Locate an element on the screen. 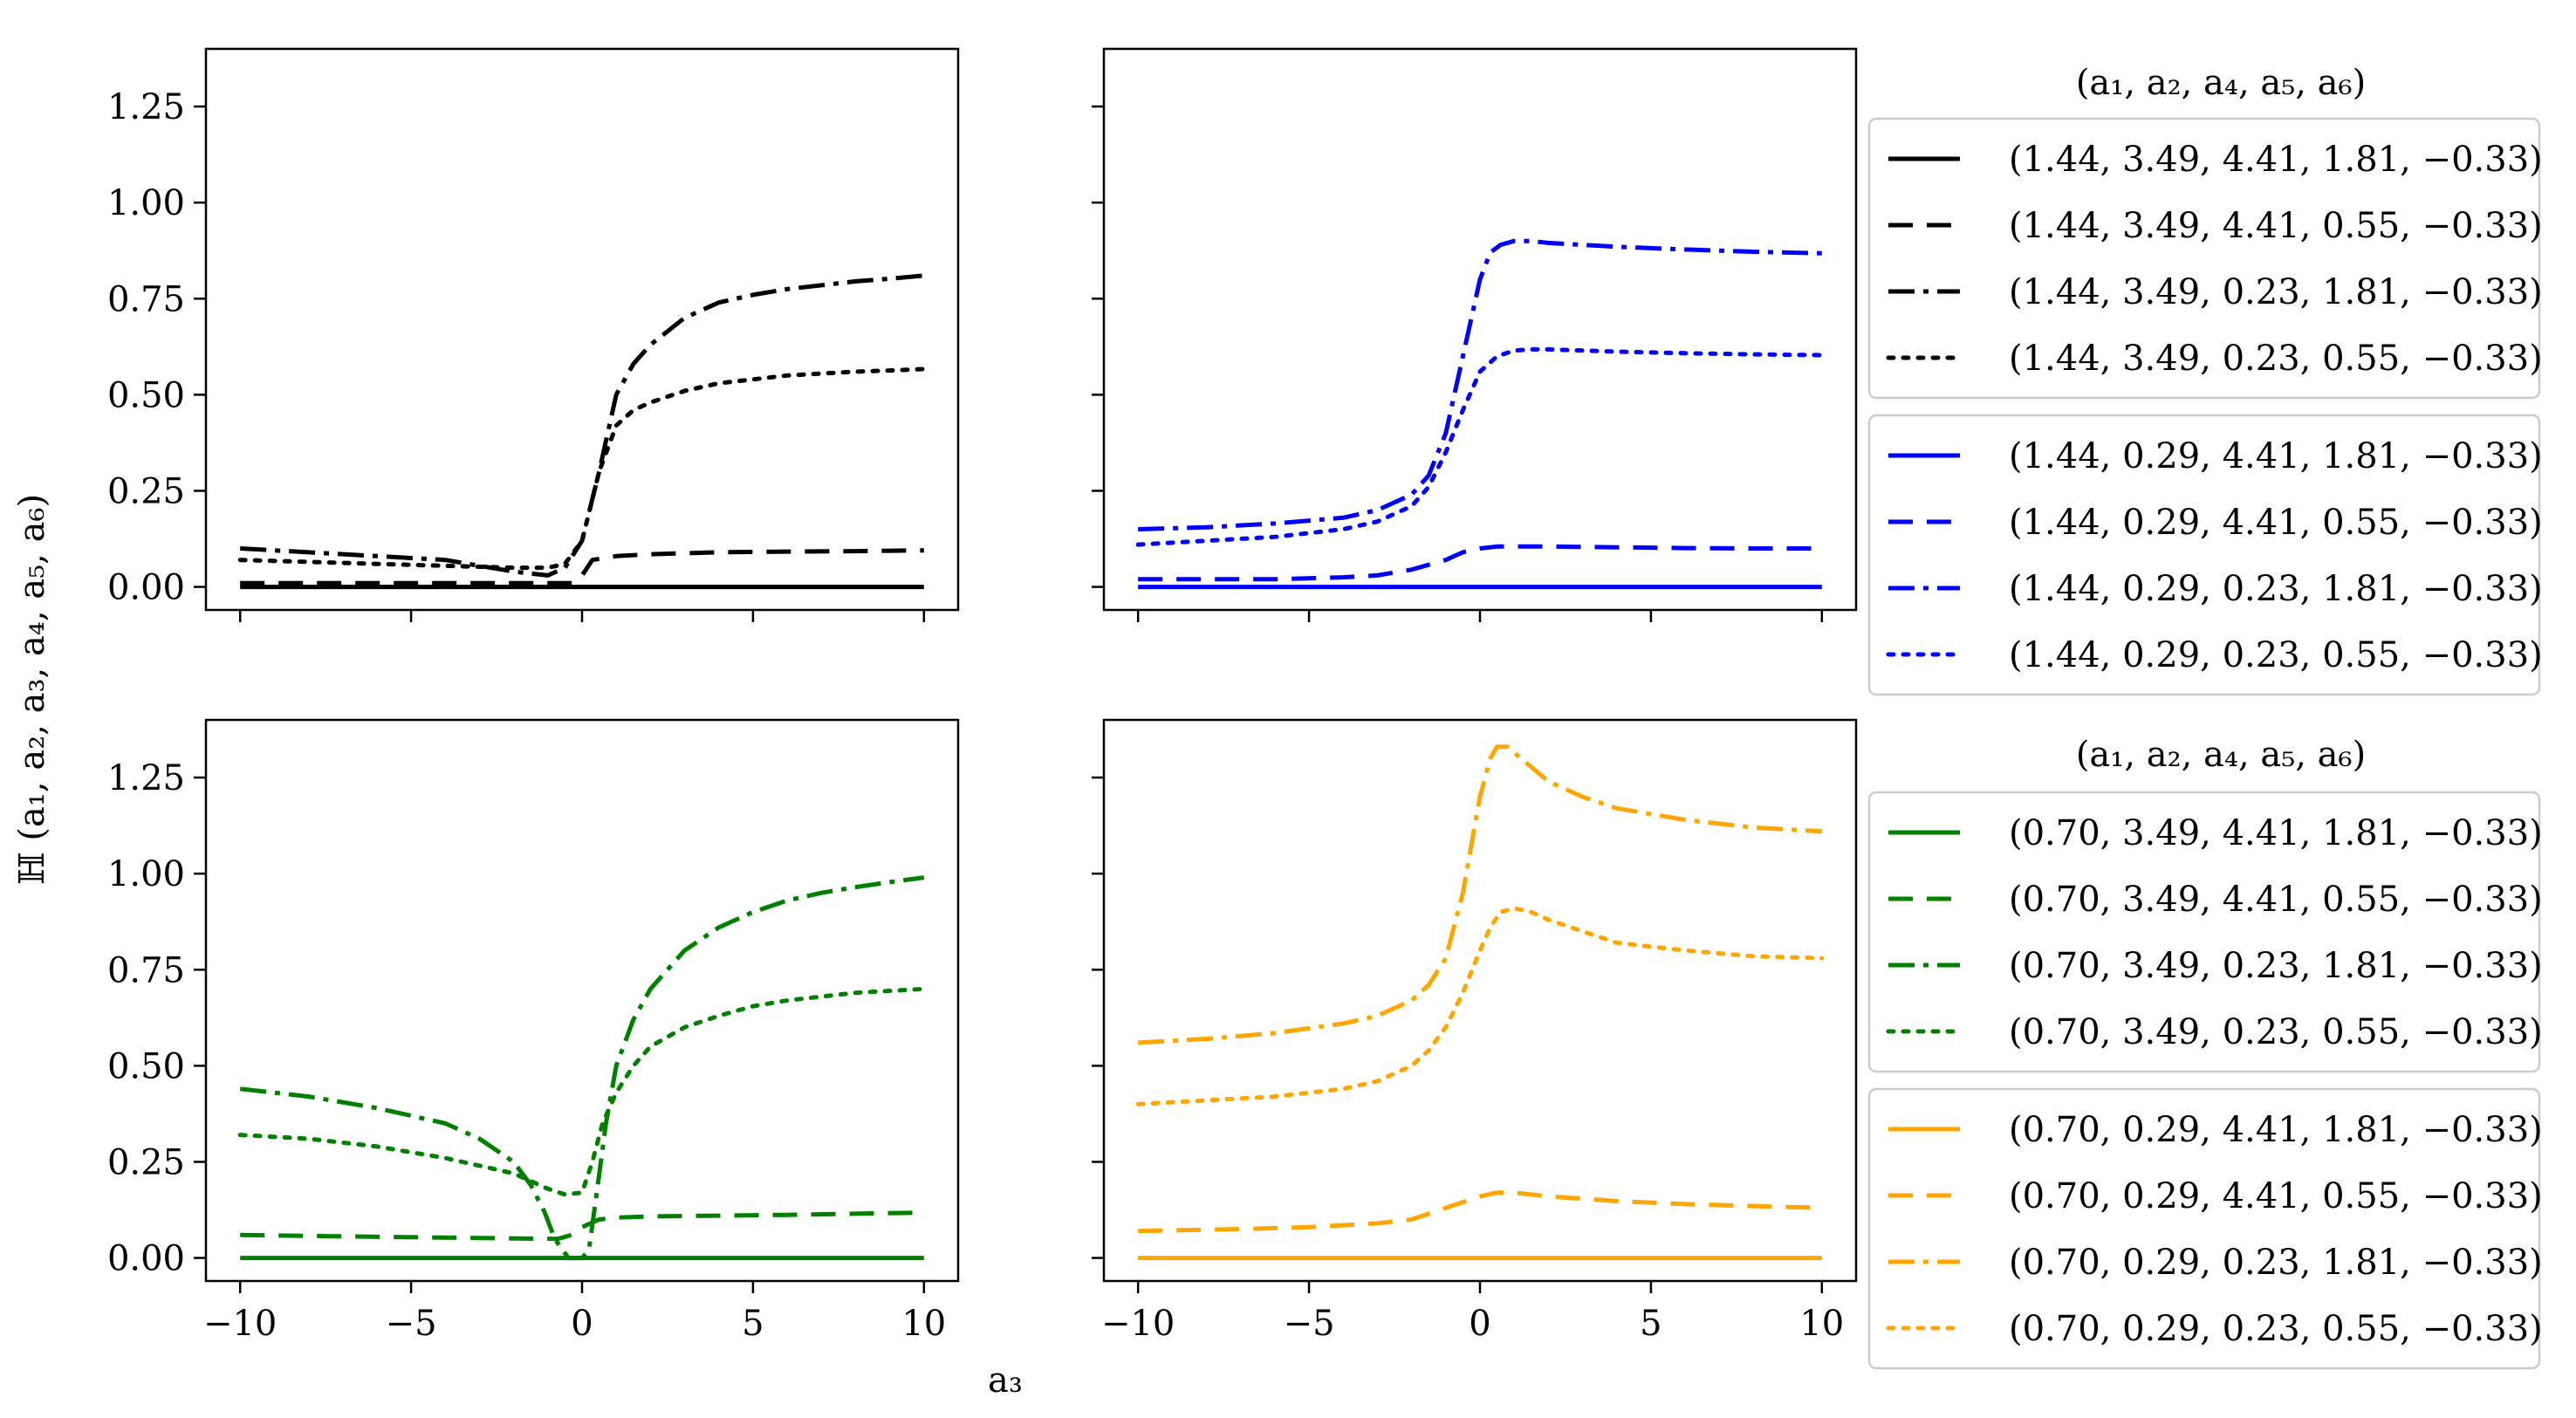 The height and width of the screenshot is (1418, 2576). y-tick-label-bottom-left-1: 0.25 is located at coordinates (146, 1162).